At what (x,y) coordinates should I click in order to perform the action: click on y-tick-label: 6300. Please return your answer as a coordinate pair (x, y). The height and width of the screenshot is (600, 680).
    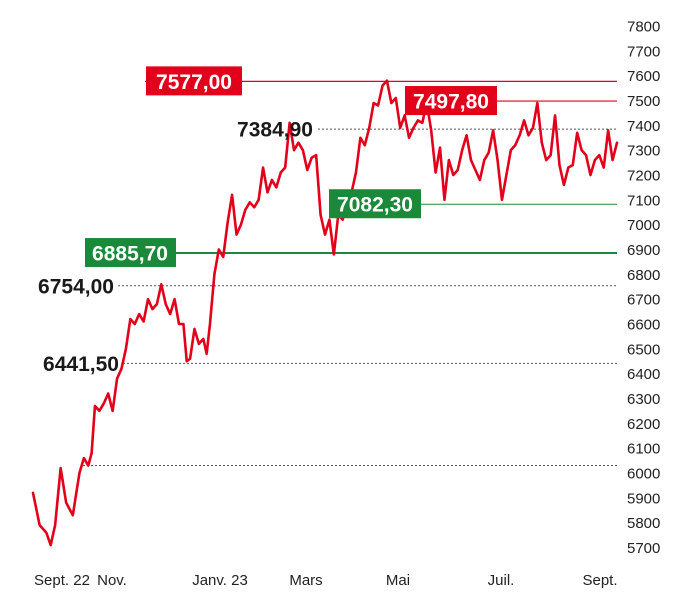
    Looking at the image, I should click on (643, 399).